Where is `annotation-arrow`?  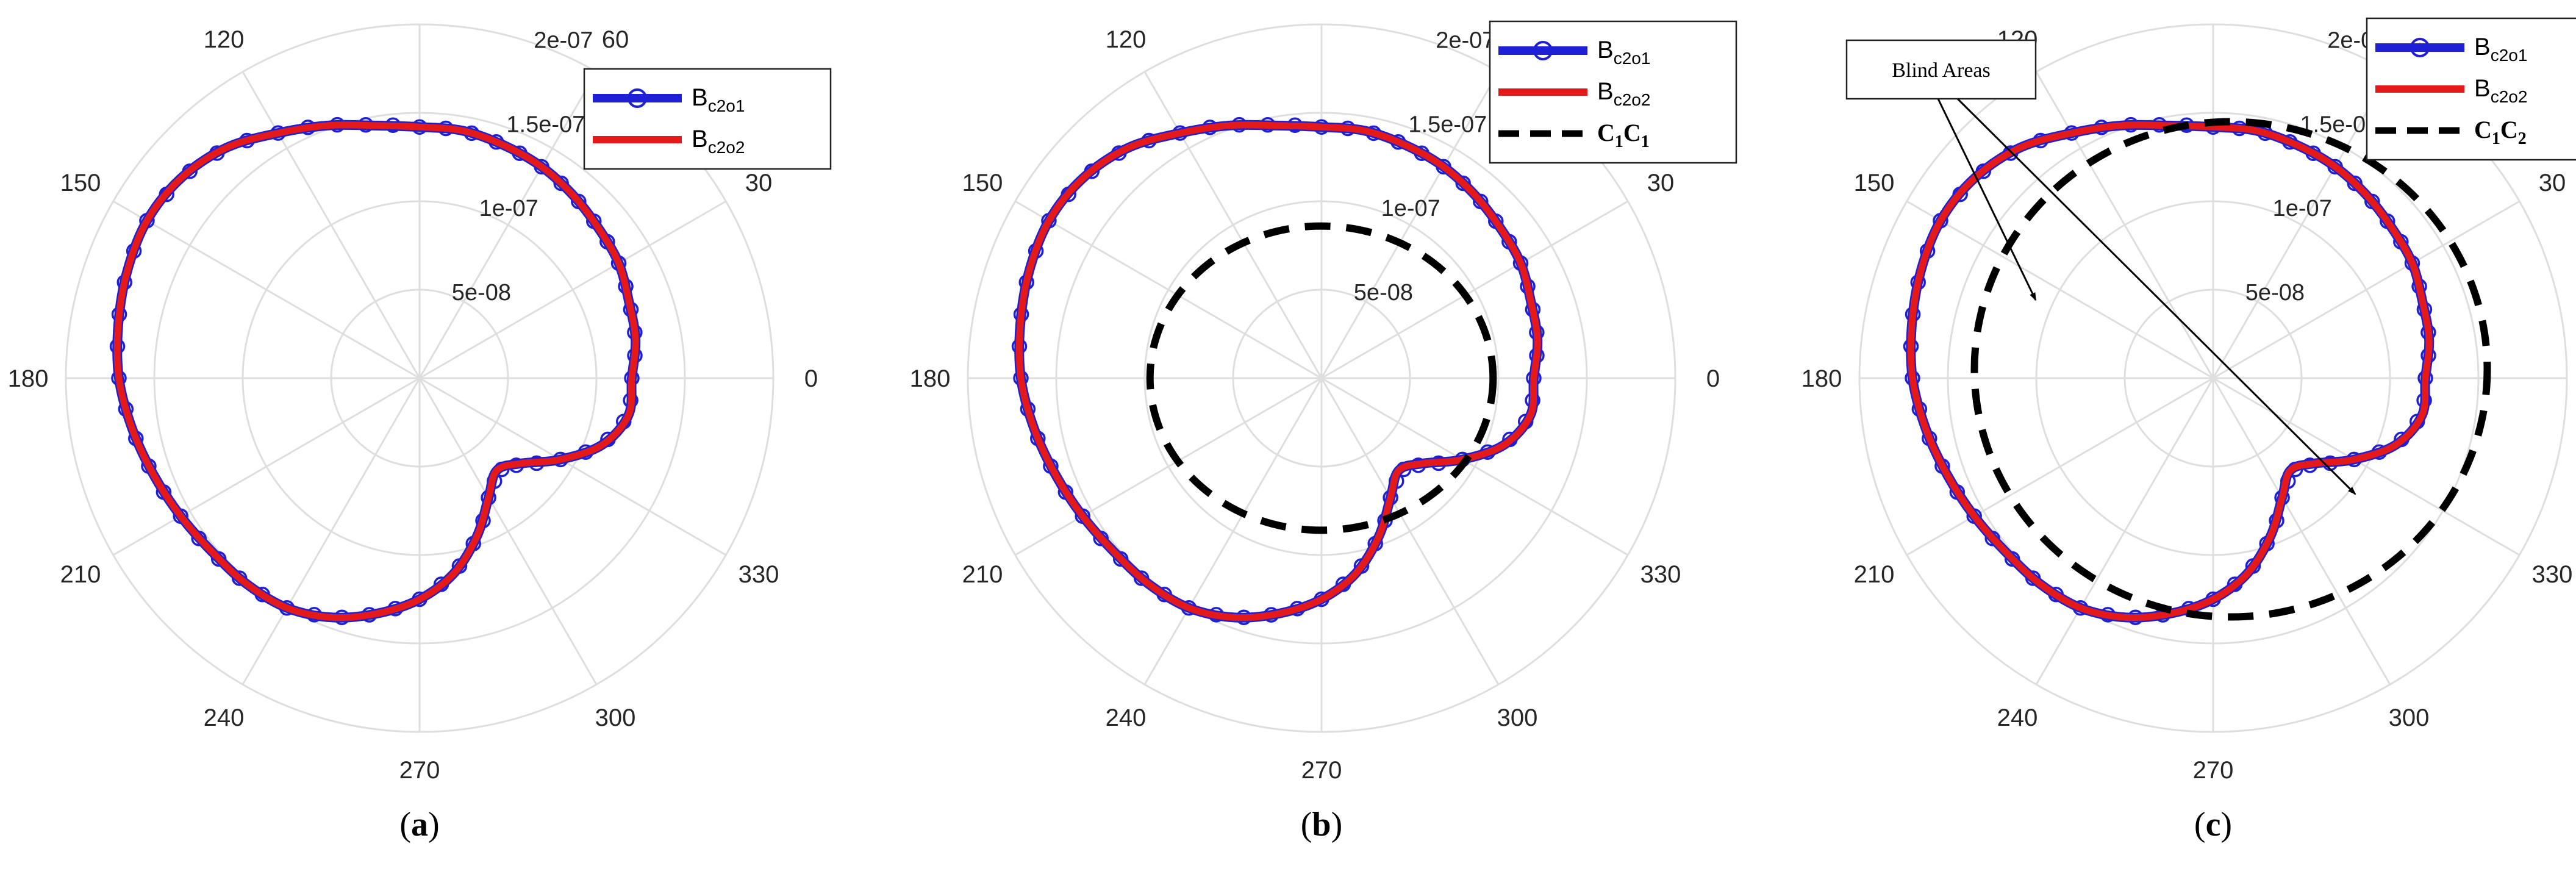 annotation-arrow is located at coordinates (2156, 297).